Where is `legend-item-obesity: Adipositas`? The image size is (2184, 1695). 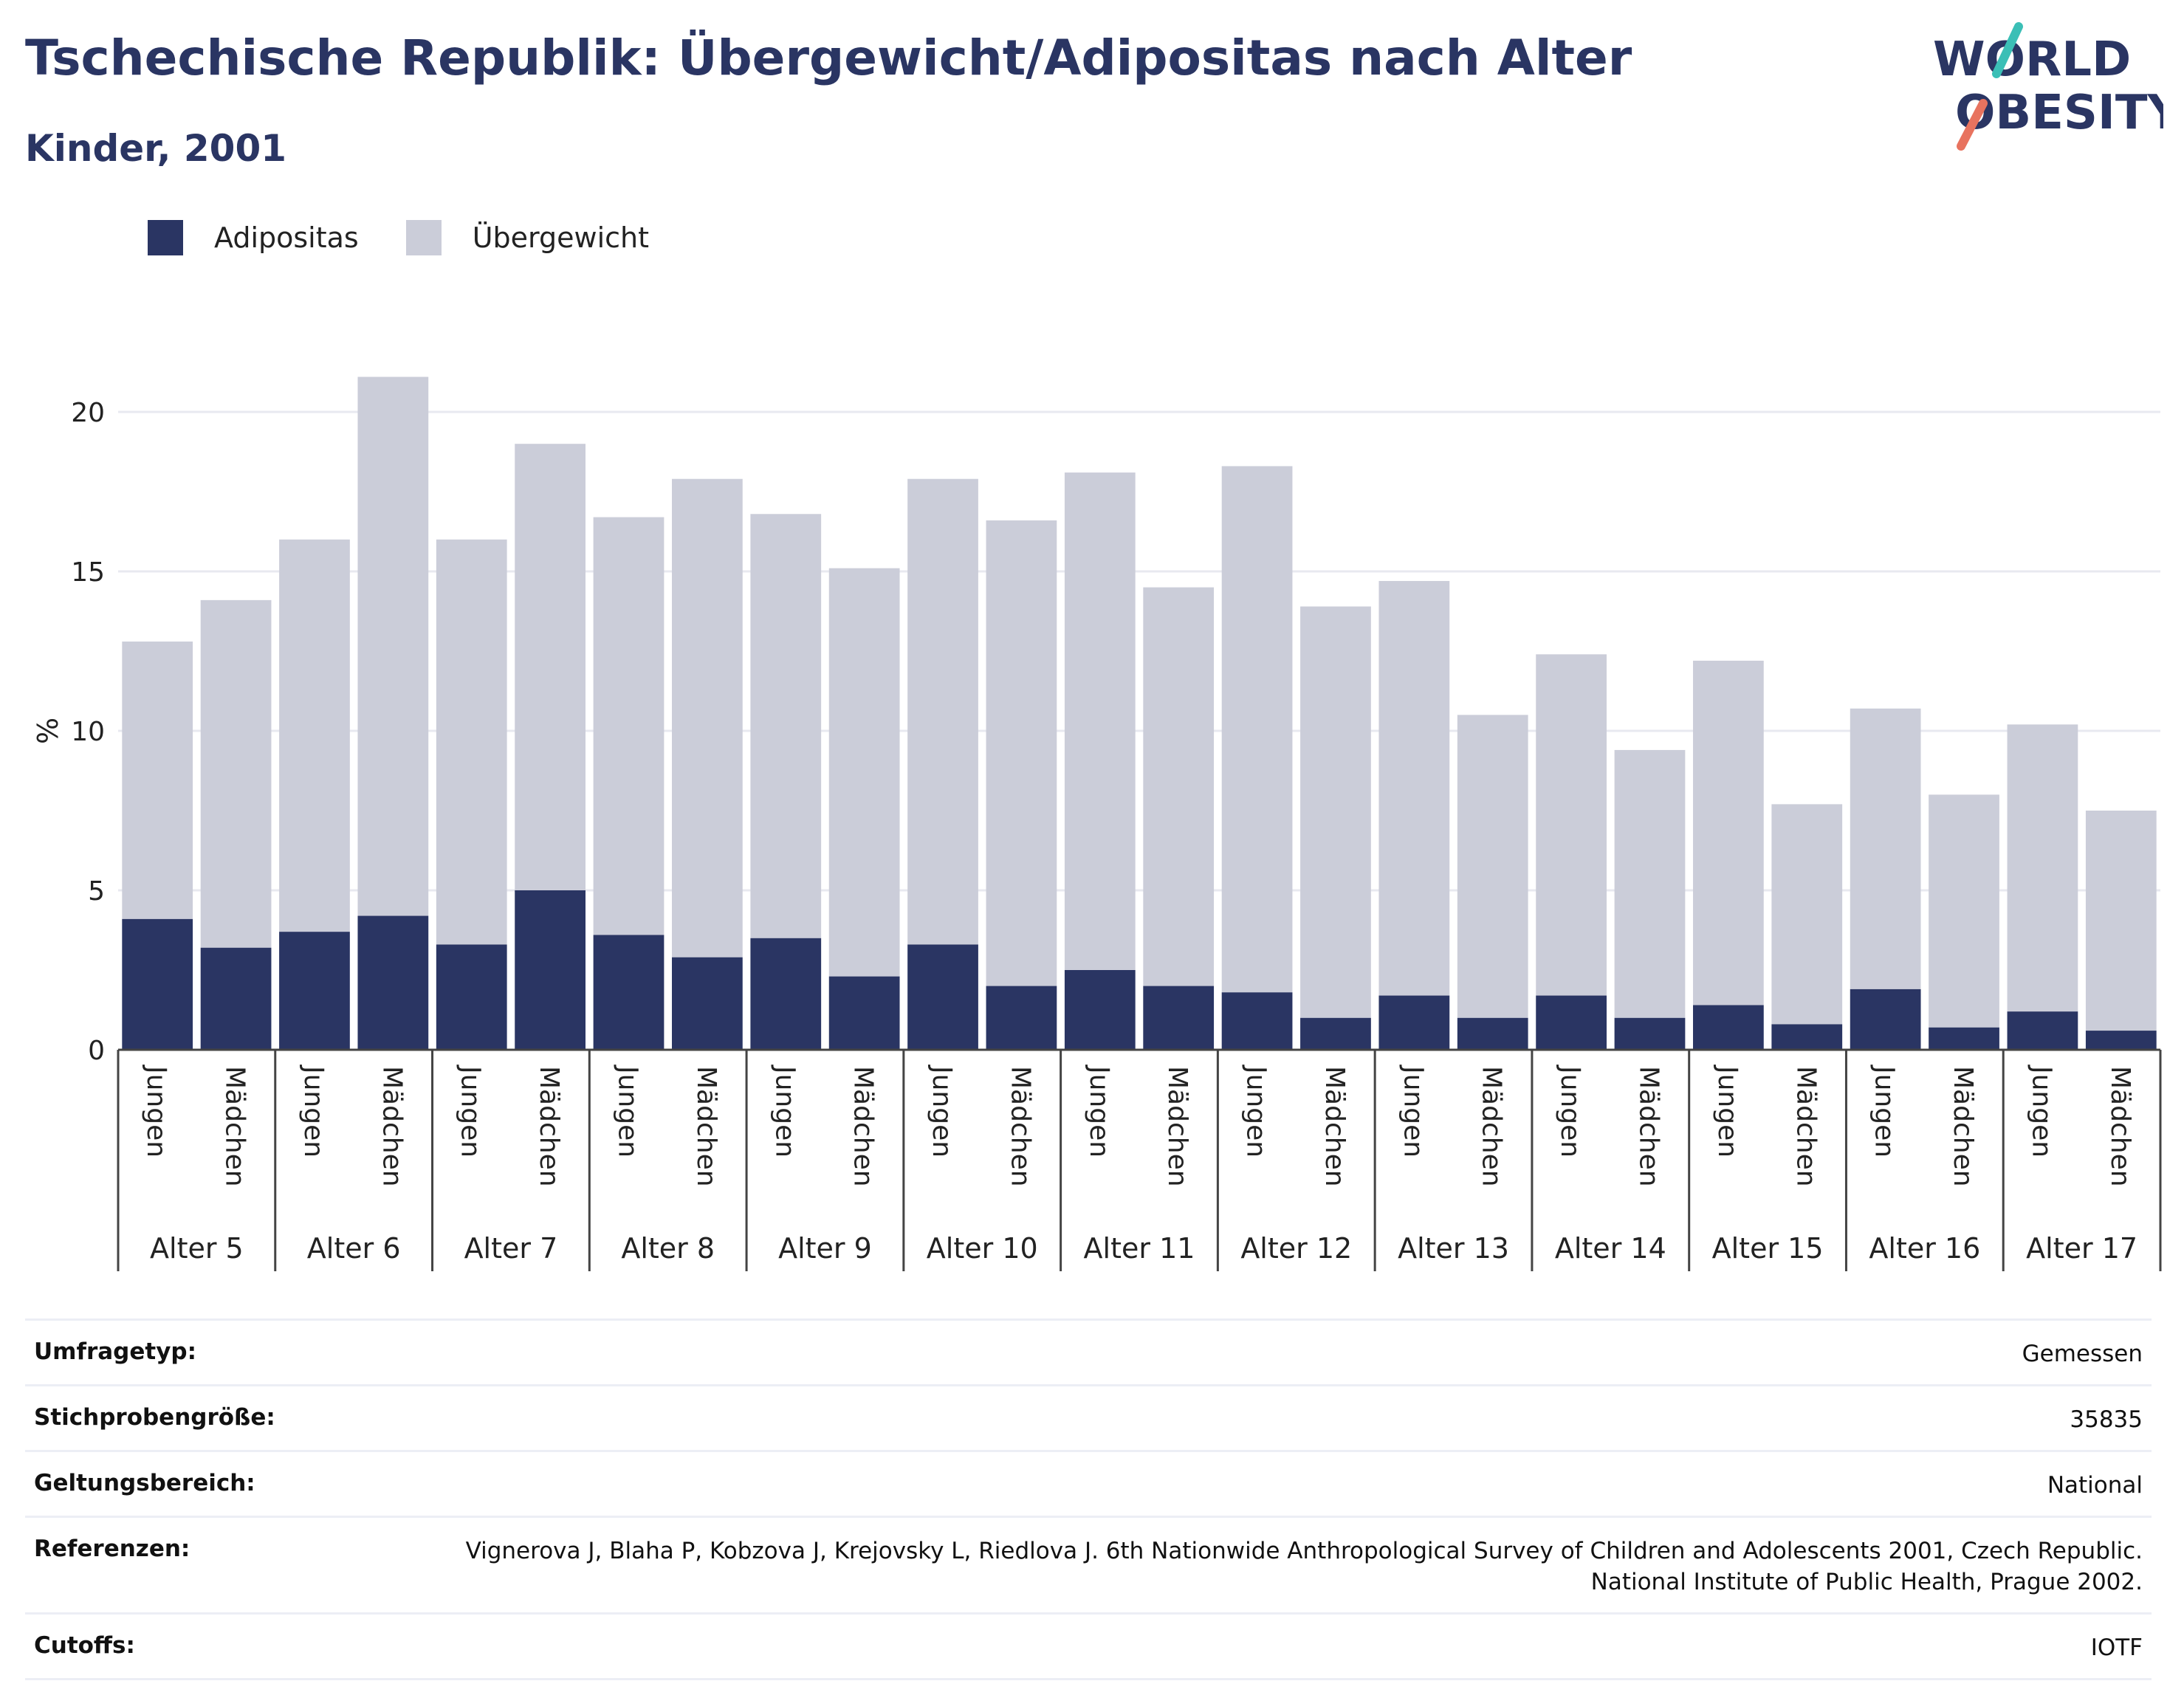 legend-item-obesity: Adipositas is located at coordinates (254, 237).